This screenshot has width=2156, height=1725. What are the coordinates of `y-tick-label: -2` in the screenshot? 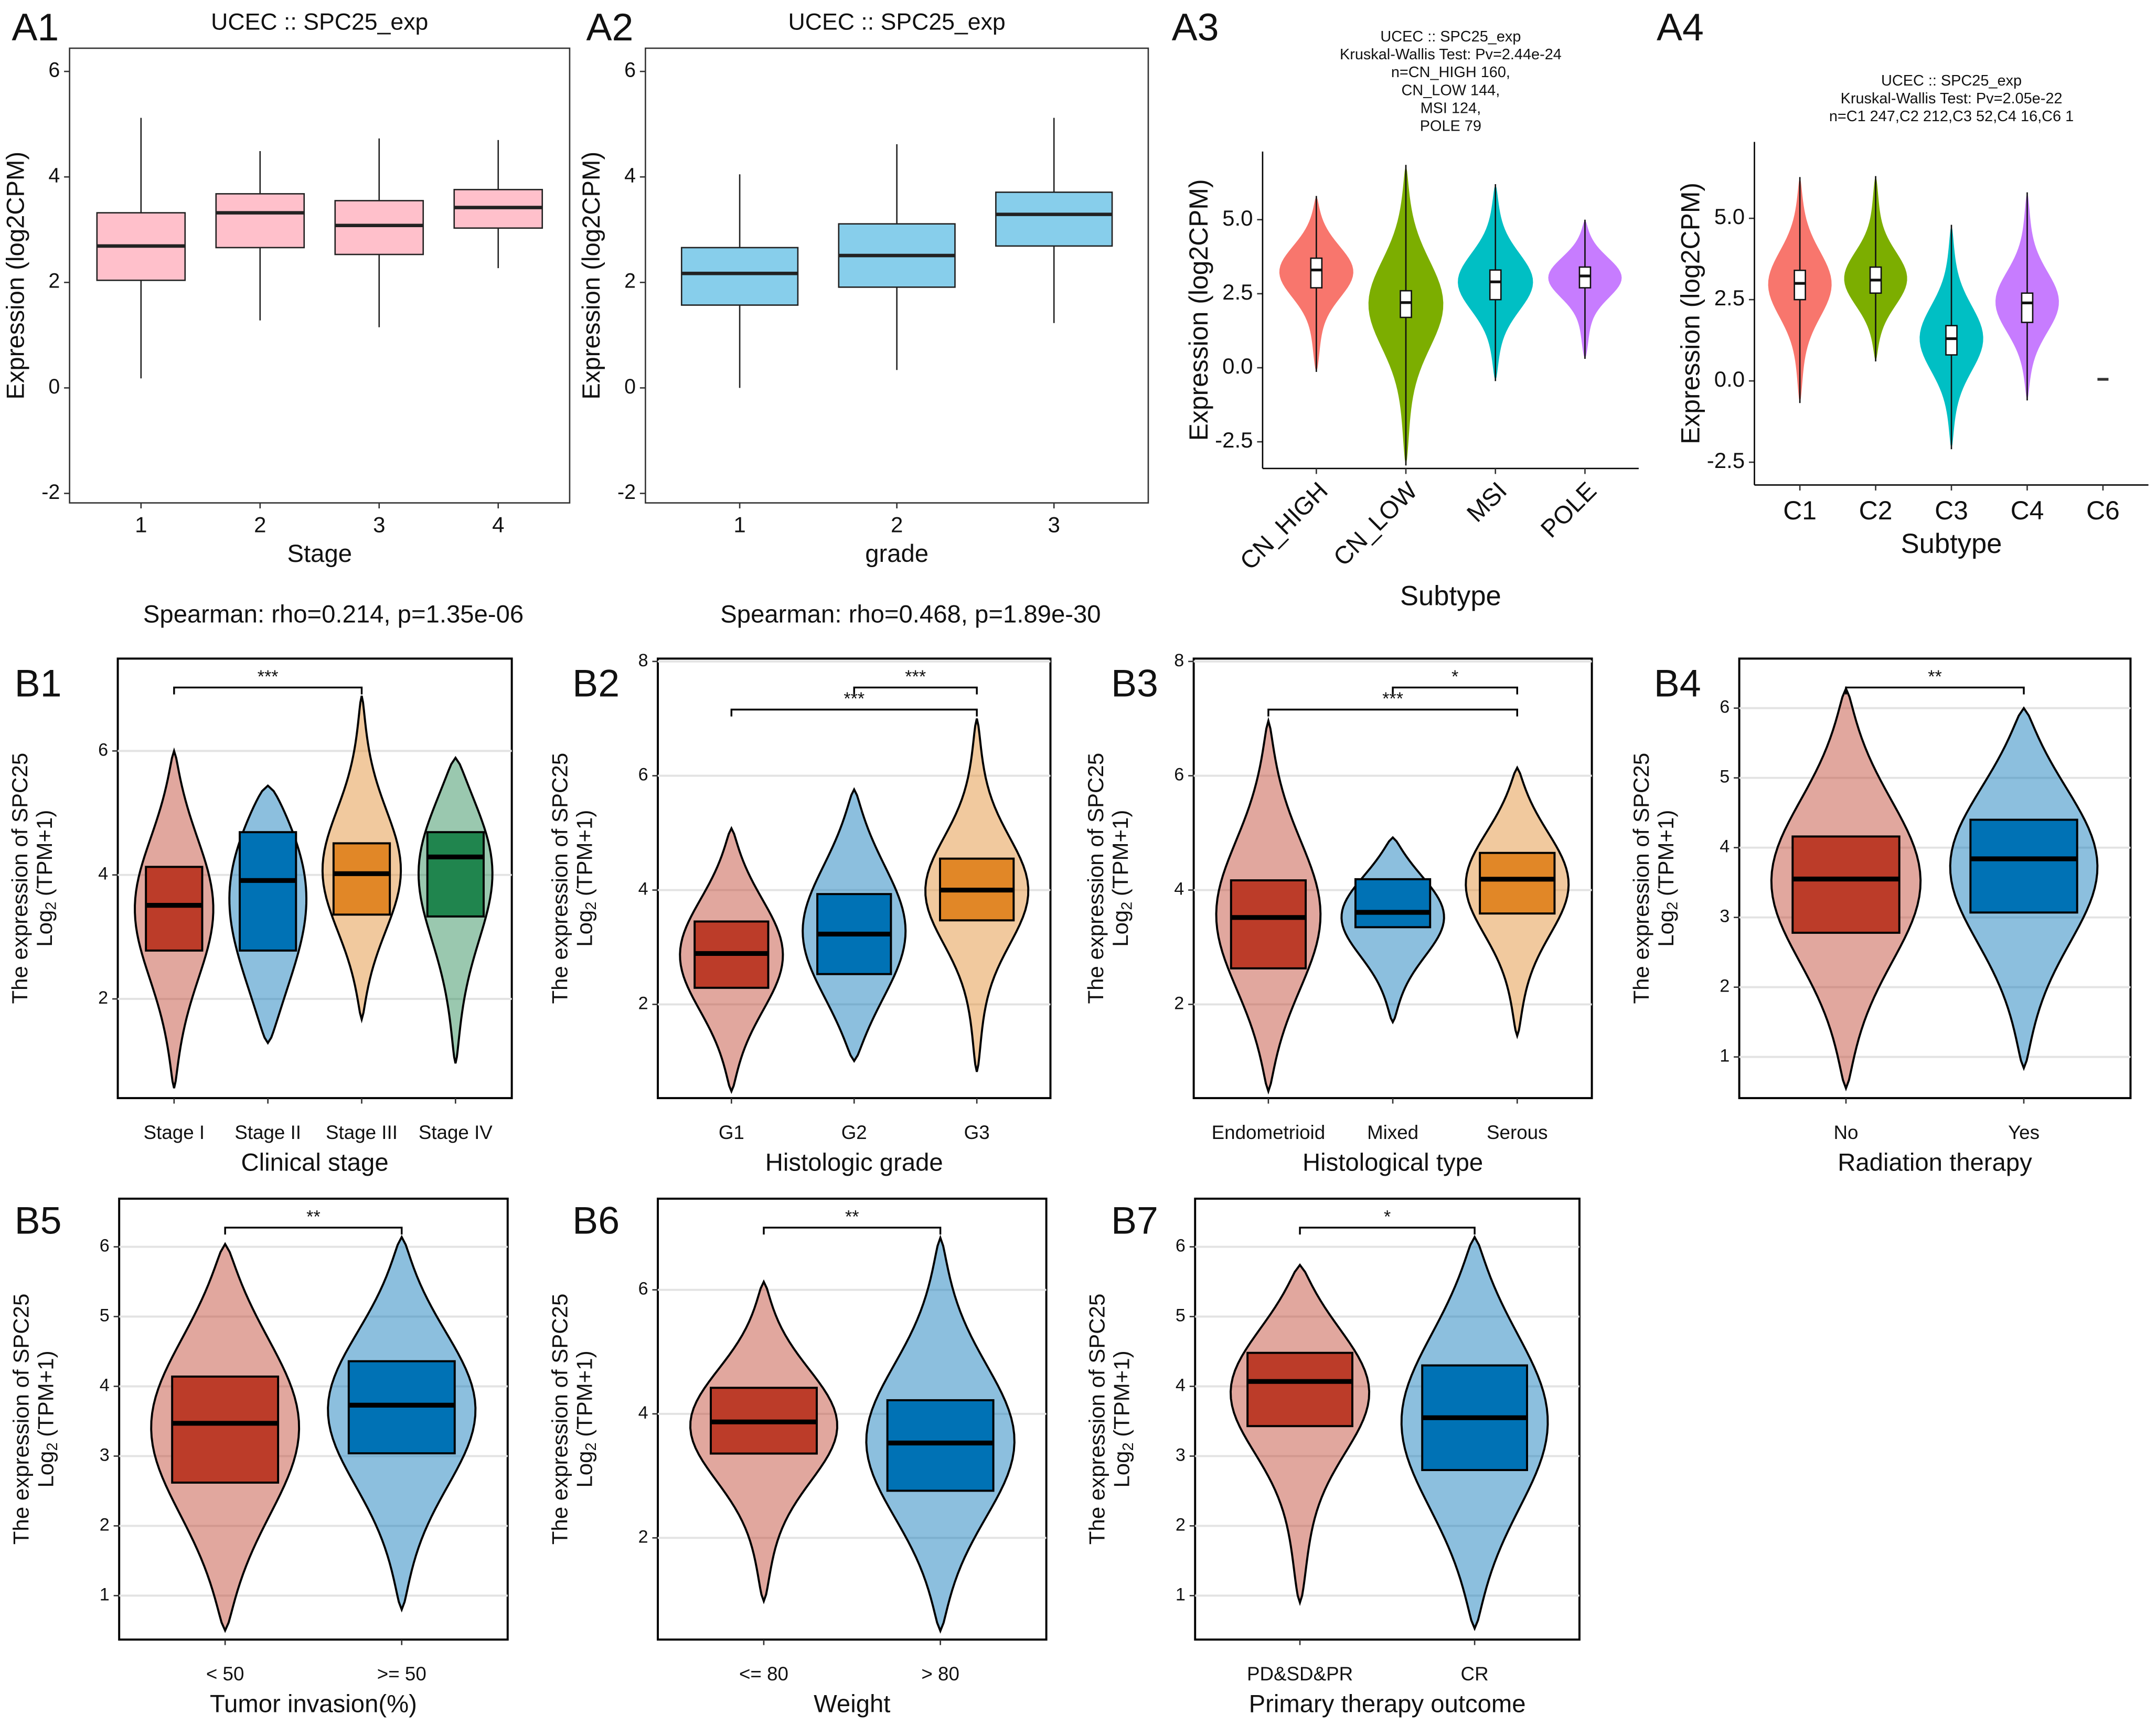 It's located at (626, 492).